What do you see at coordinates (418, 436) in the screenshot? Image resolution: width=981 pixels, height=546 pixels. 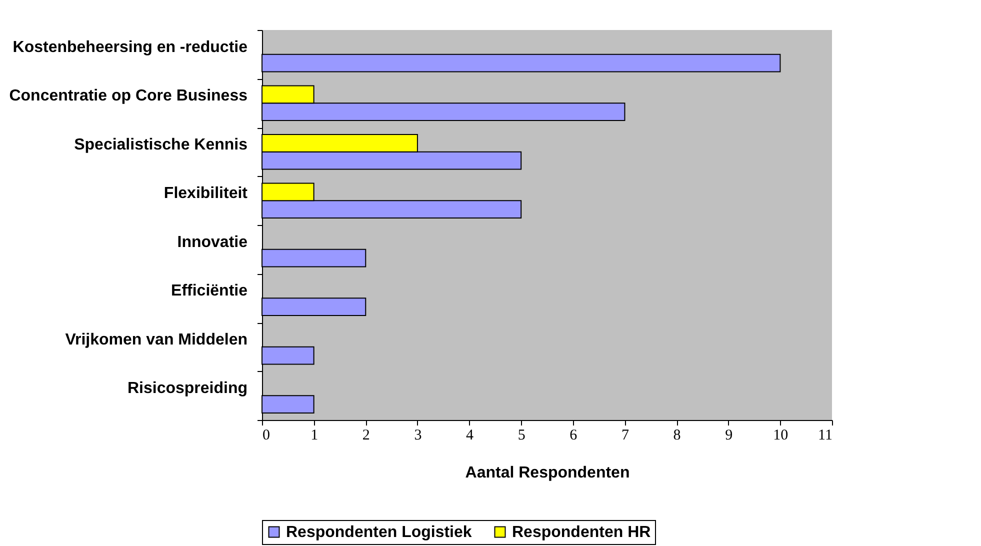 I see `x-tick-label: 3` at bounding box center [418, 436].